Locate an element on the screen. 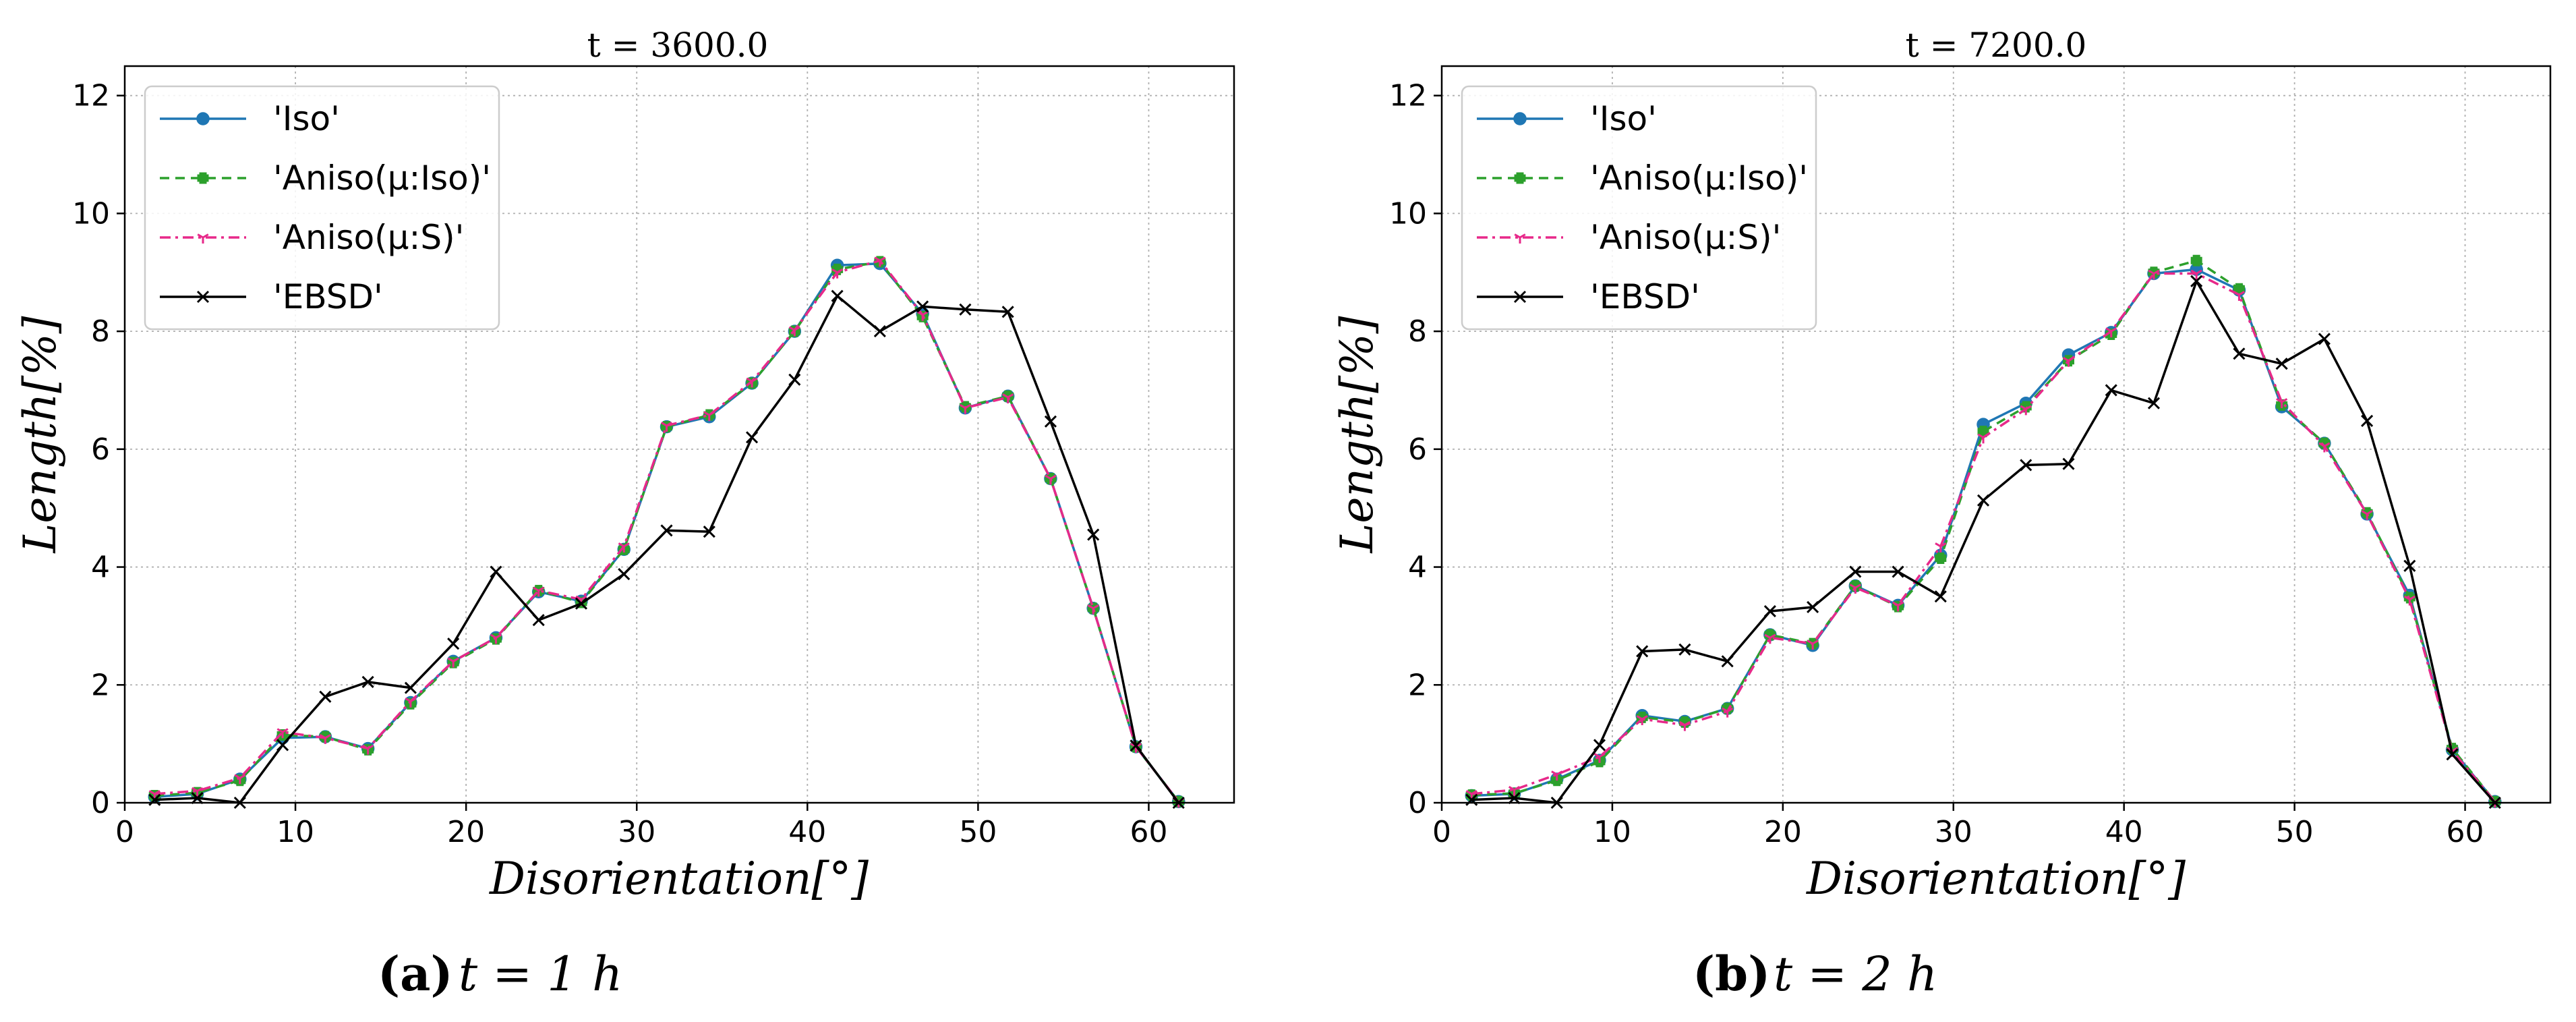 The height and width of the screenshot is (1022, 2576). legend-entry: 'Aniso(μ:S)' is located at coordinates (312, 237).